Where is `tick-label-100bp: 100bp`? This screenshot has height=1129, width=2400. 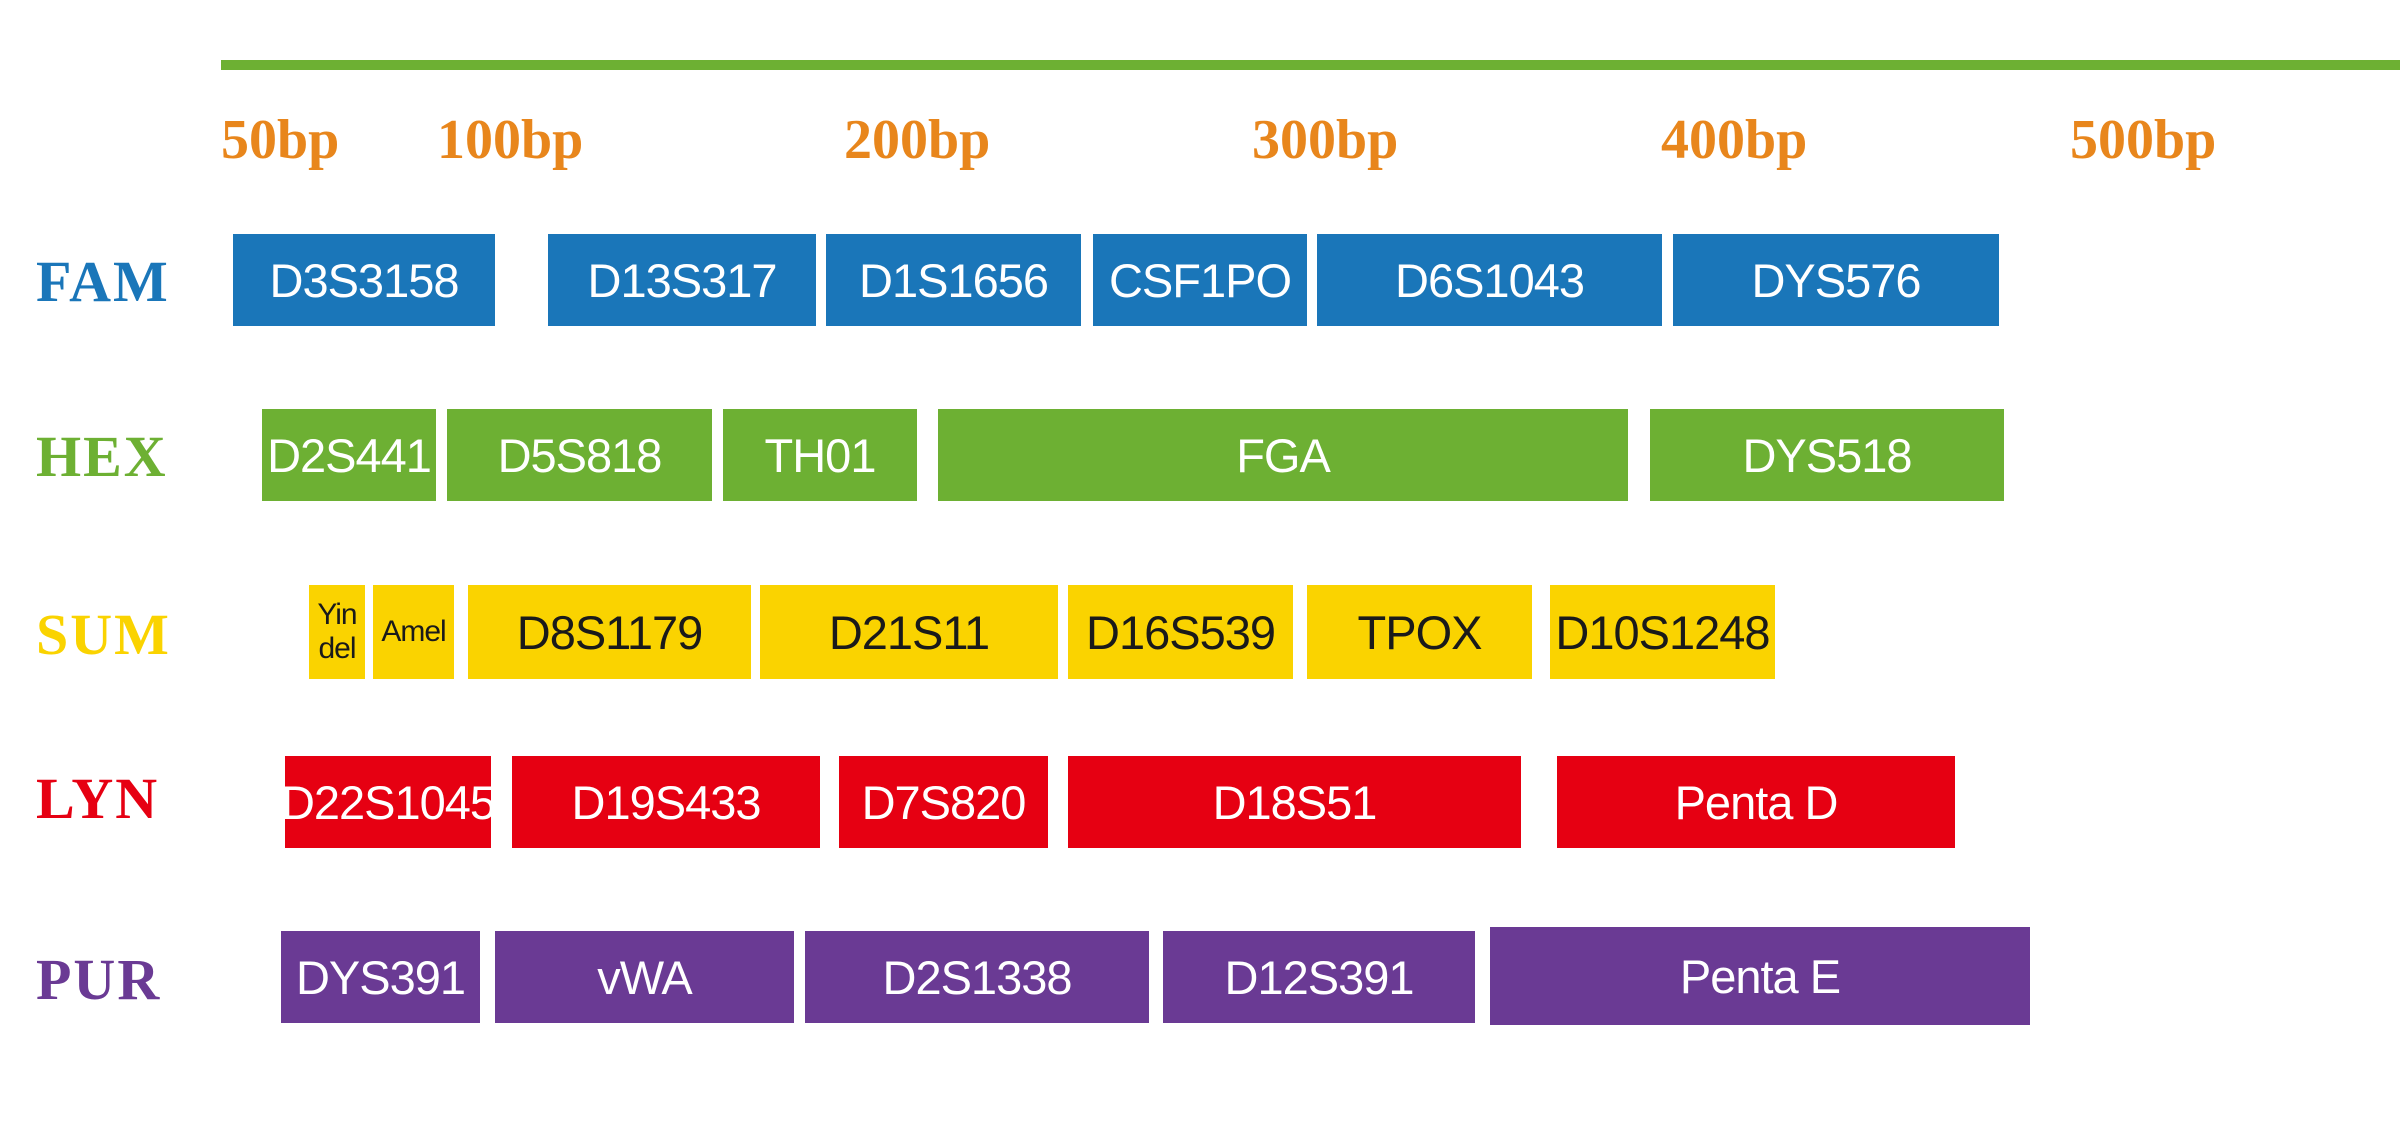 tick-label-100bp: 100bp is located at coordinates (510, 140).